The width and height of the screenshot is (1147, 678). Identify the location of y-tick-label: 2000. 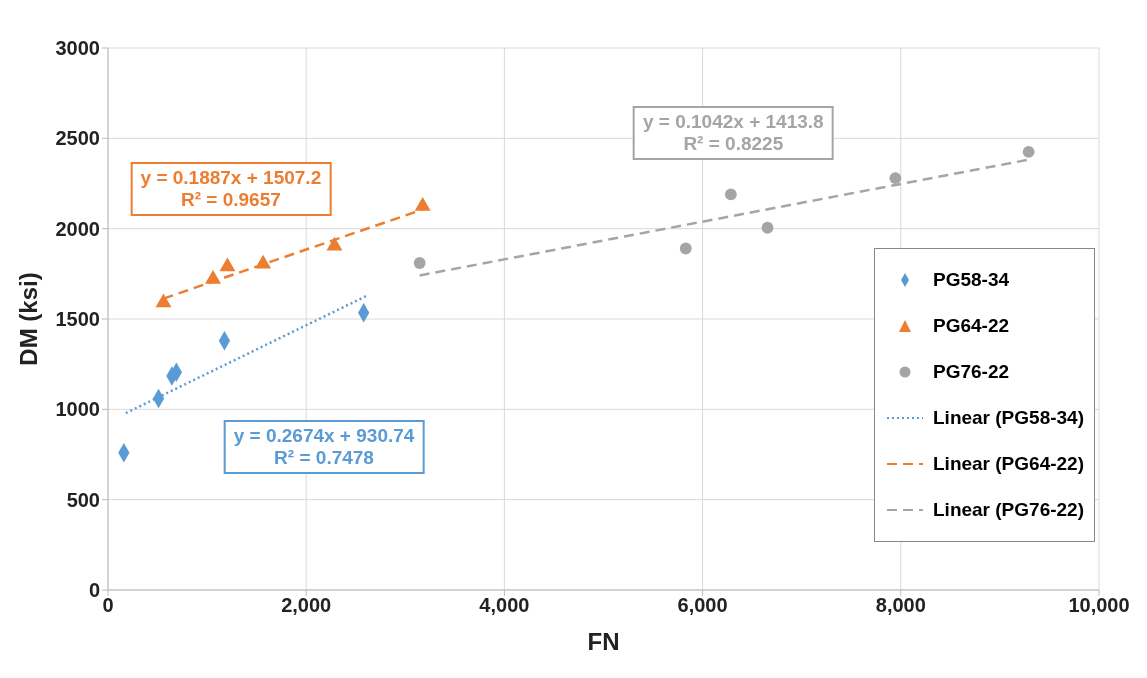
(77, 228).